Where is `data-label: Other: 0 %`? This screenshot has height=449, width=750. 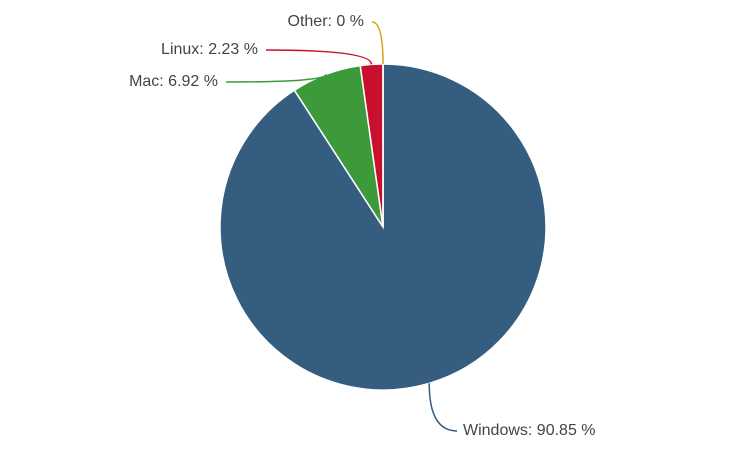 data-label: Other: 0 % is located at coordinates (326, 21).